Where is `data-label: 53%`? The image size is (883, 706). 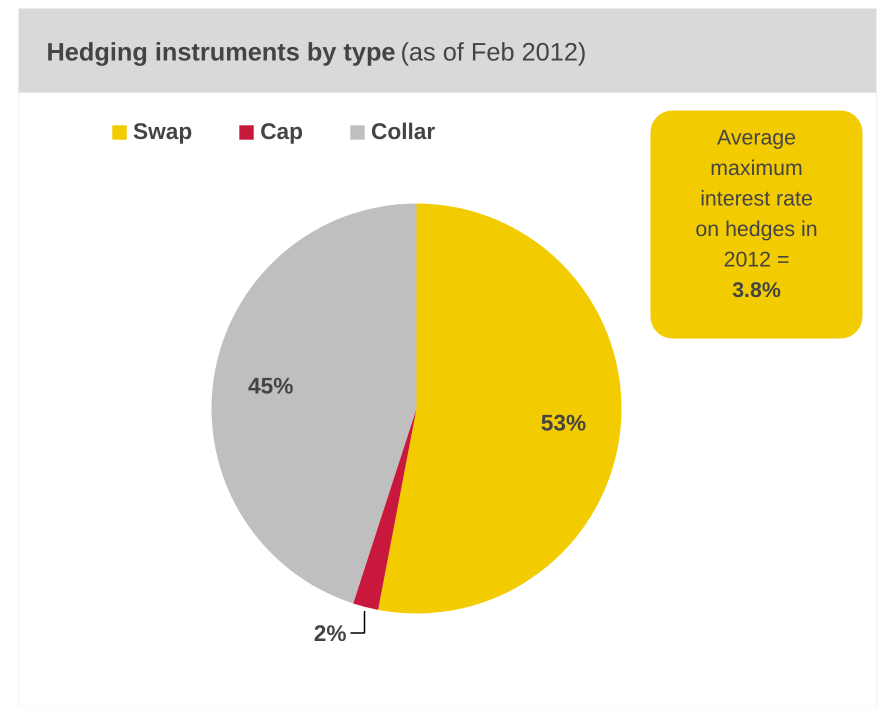 data-label: 53% is located at coordinates (563, 422).